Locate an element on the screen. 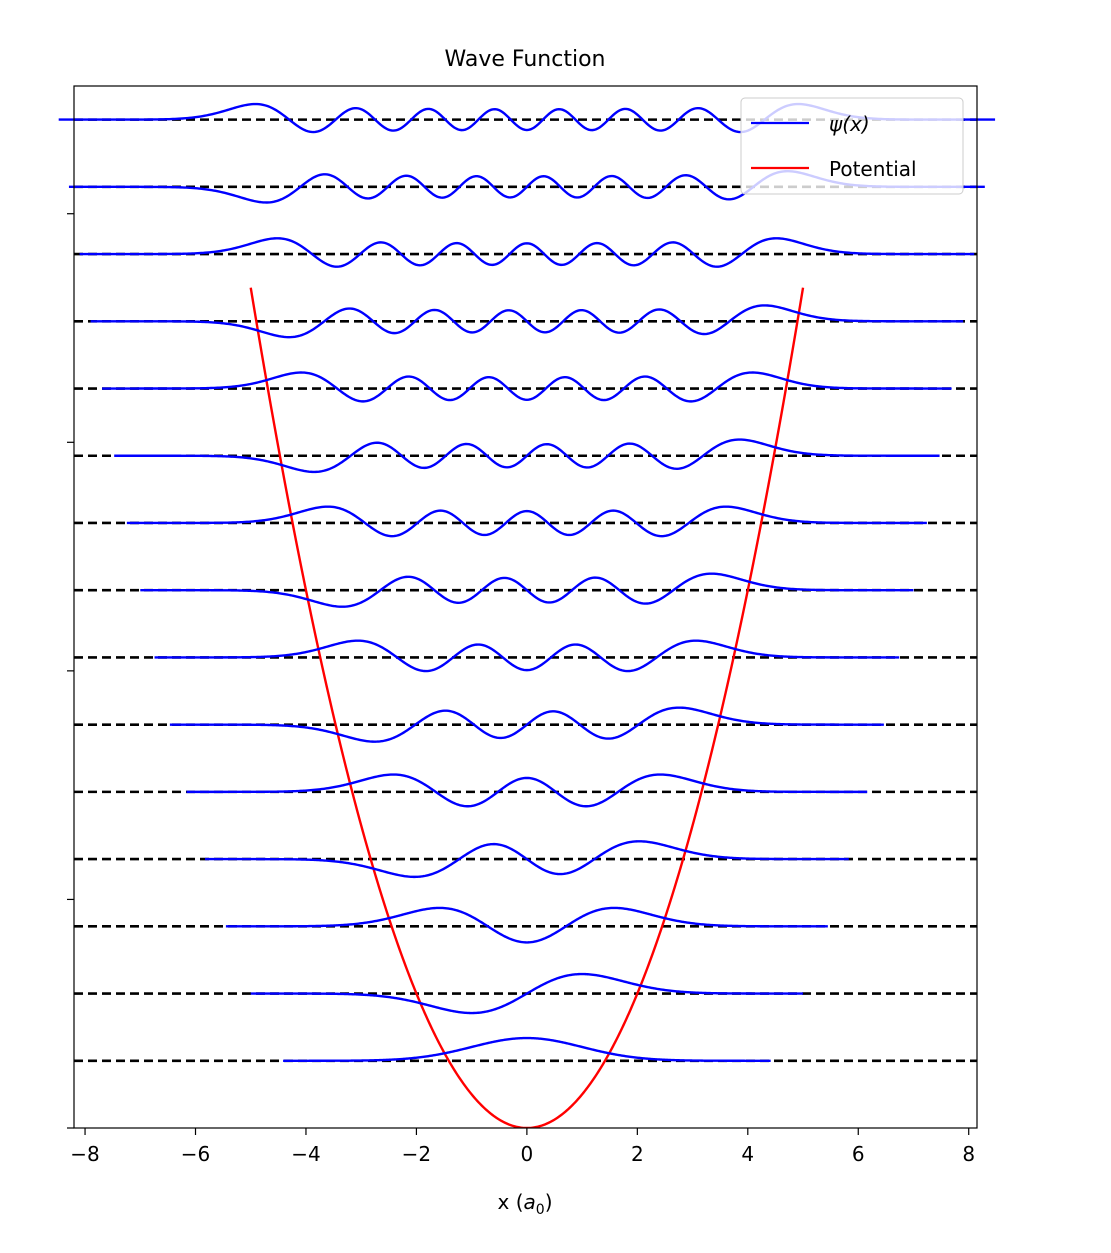  wavefunction-curve-n1 is located at coordinates (527, 993).